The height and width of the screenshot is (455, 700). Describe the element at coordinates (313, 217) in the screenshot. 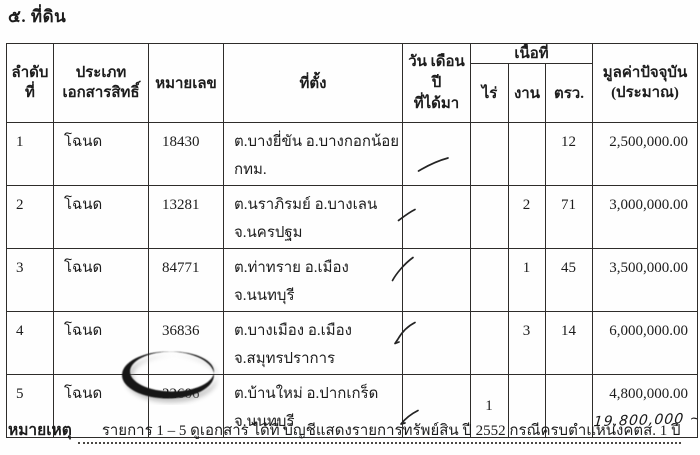

I see `cell-location: ต.นราภิรมย์ อ.บางเลน จ.นครปฐม` at that location.